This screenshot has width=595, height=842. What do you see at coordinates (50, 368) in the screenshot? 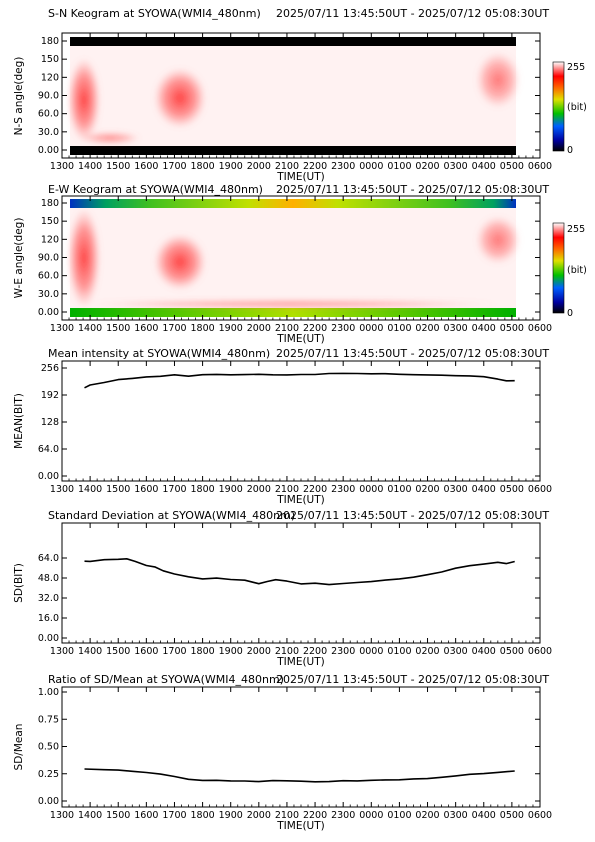
I see `y-tick-label: 256` at bounding box center [50, 368].